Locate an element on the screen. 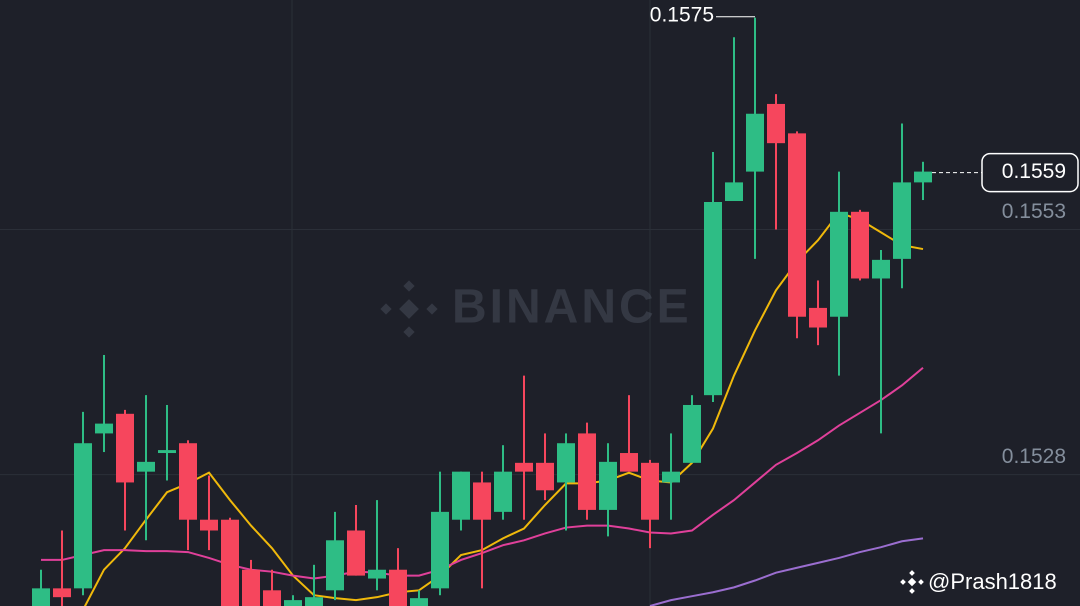 Image resolution: width=1080 pixels, height=606 pixels. last-price-box is located at coordinates (1030, 172).